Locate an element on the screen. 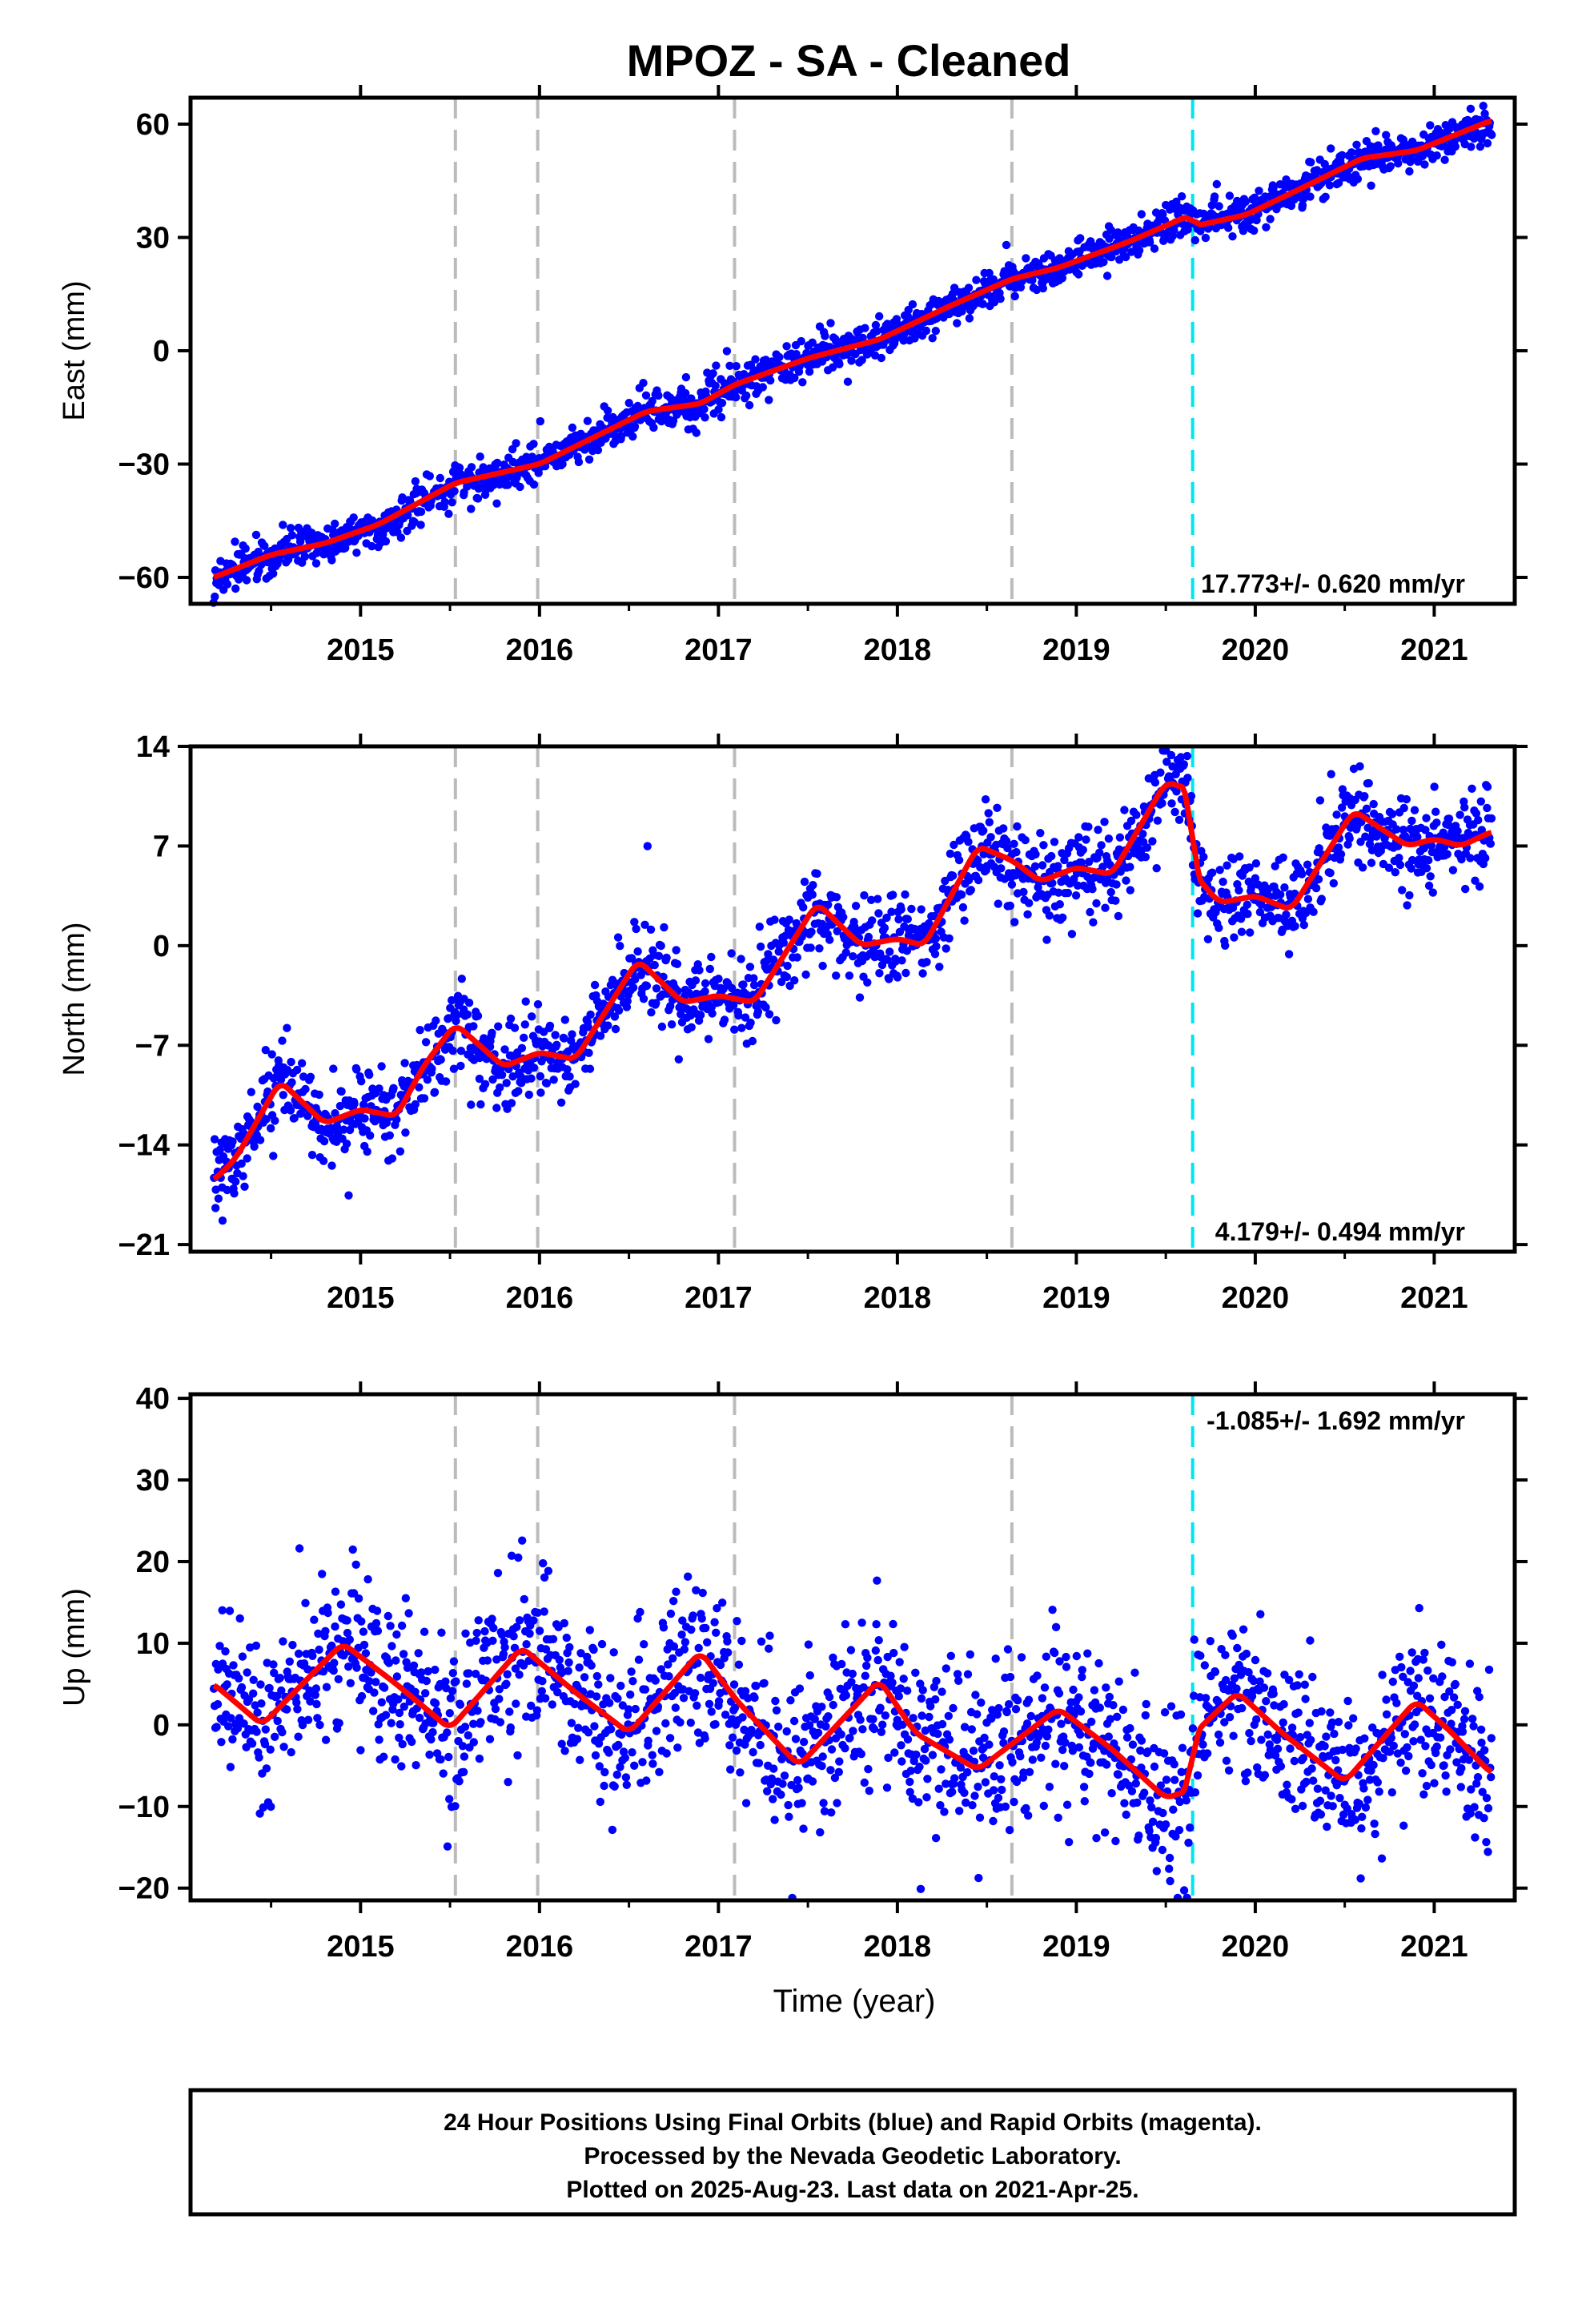 This screenshot has height=2324, width=1582. north-x-tick-label: 2020 is located at coordinates (1256, 1298).